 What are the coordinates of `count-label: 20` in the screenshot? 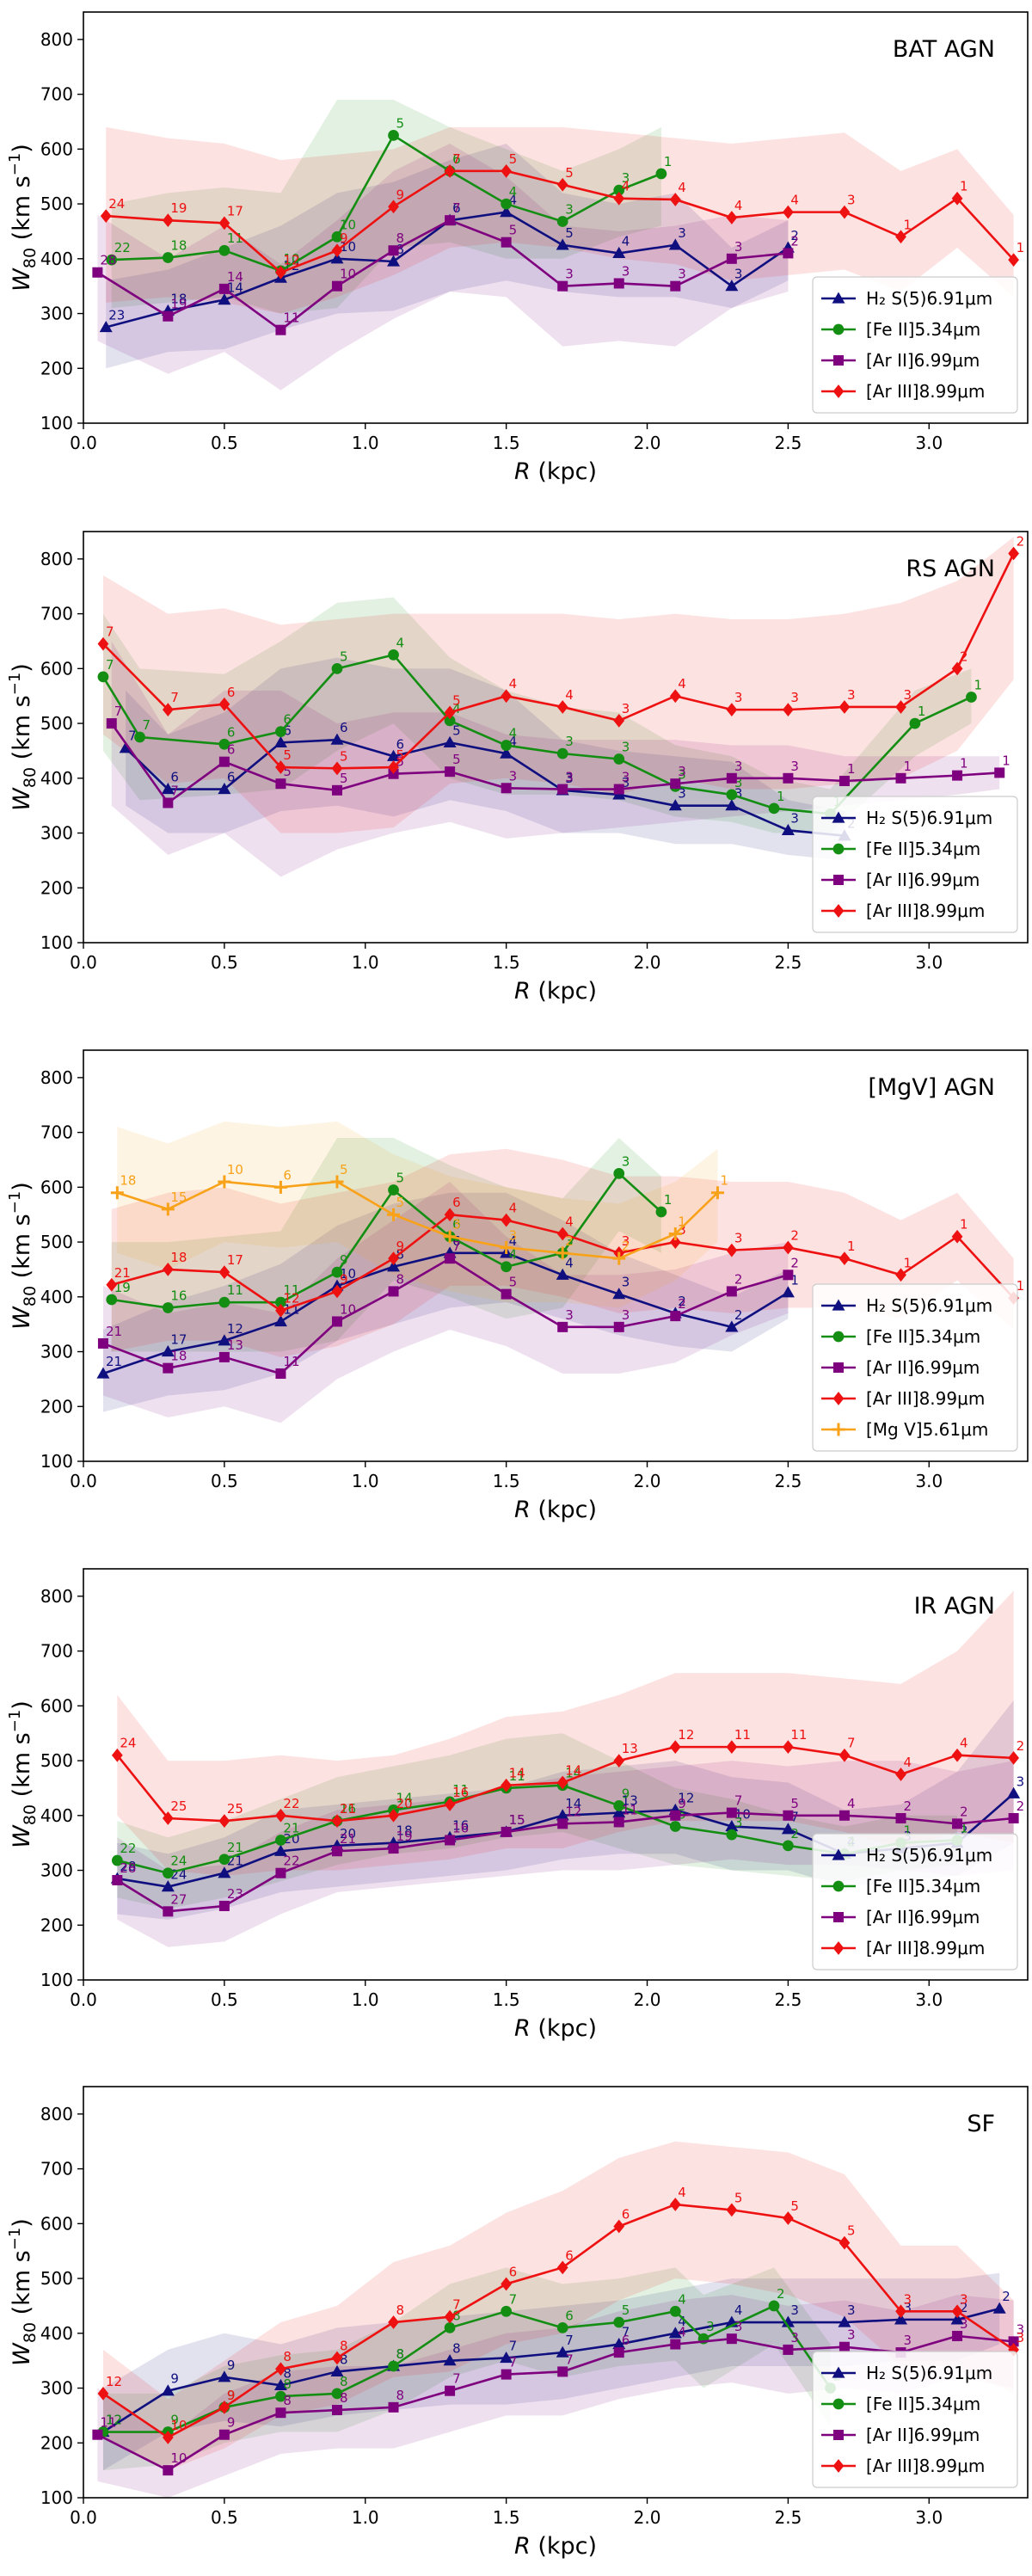 It's located at (404, 1803).